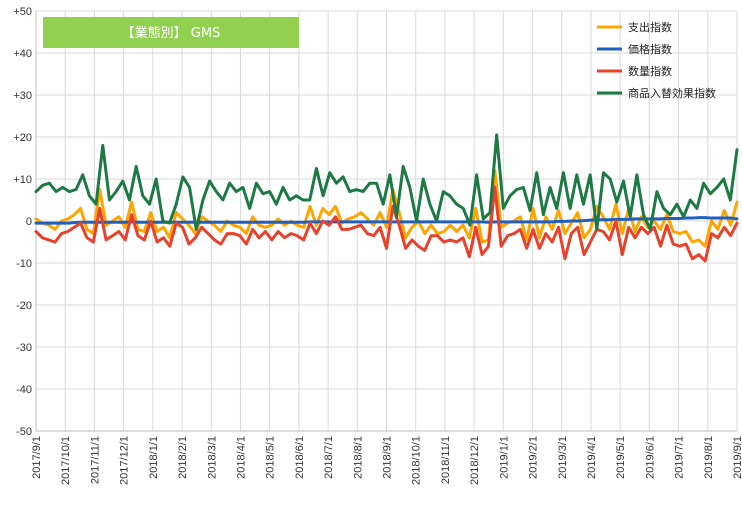 The image size is (742, 510). Describe the element at coordinates (504, 457) in the screenshot. I see `x-tick-label: 2019/1/1` at that location.